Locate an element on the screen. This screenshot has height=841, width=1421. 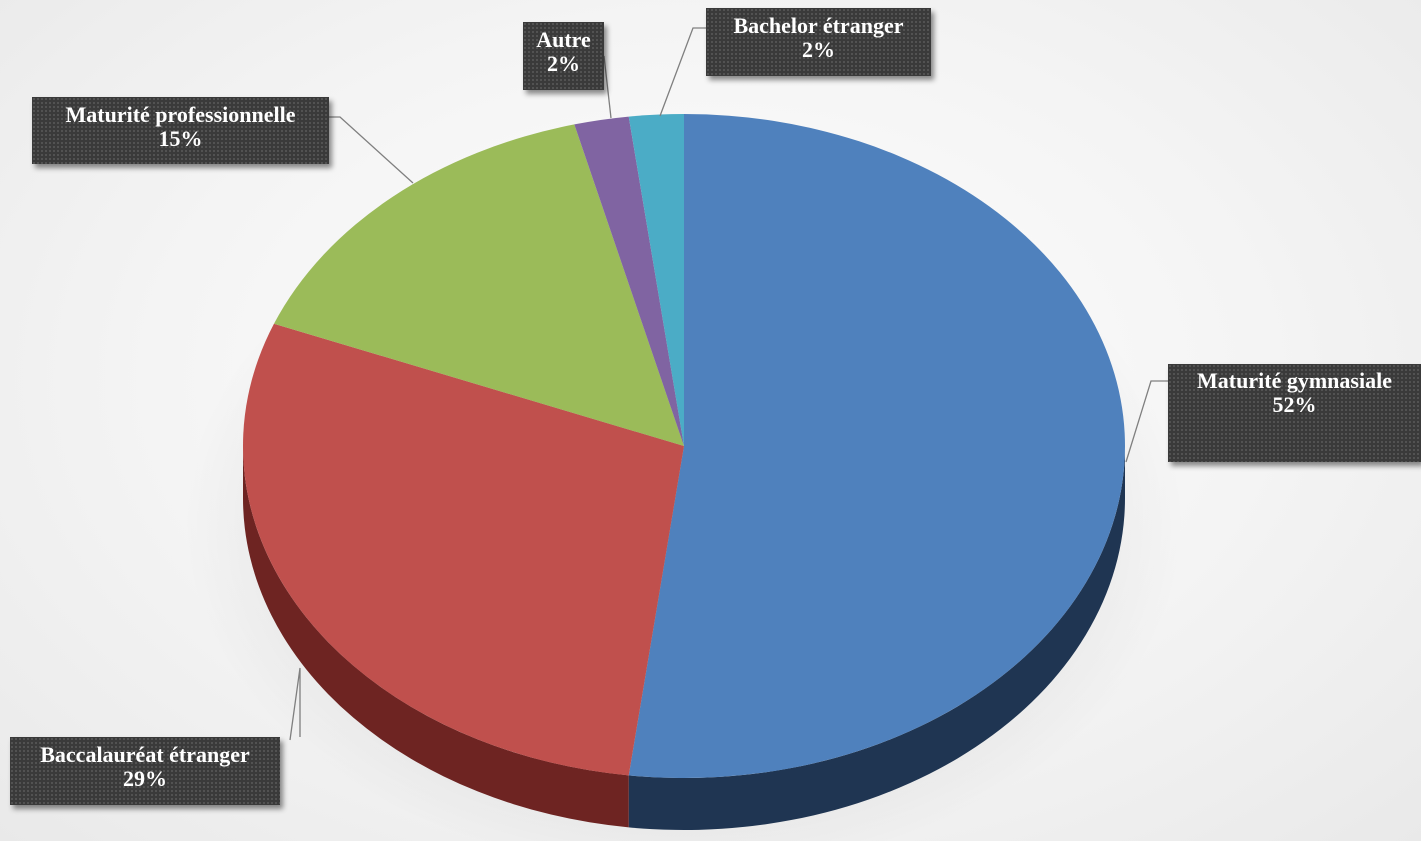
data-label-percent: 15% is located at coordinates (180, 138).